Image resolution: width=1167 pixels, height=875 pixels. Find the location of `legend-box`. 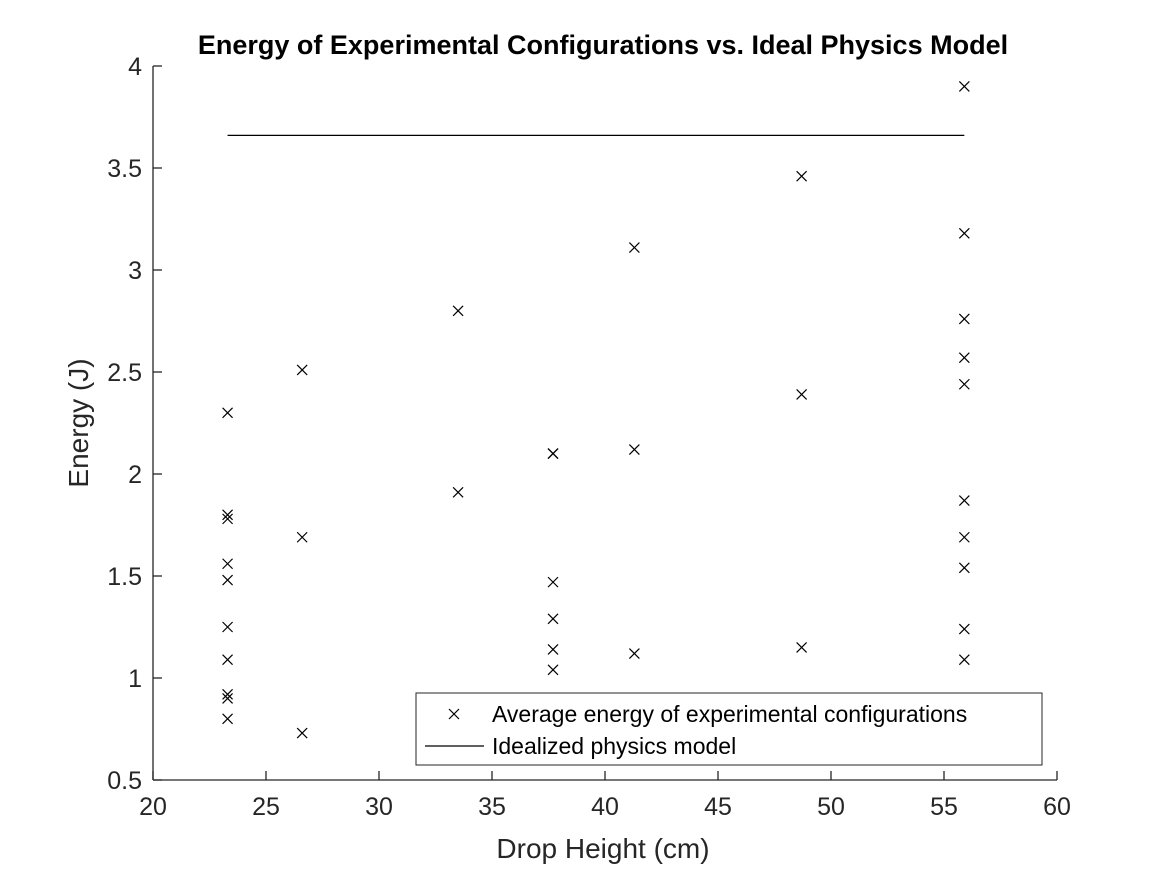

legend-box is located at coordinates (729, 729).